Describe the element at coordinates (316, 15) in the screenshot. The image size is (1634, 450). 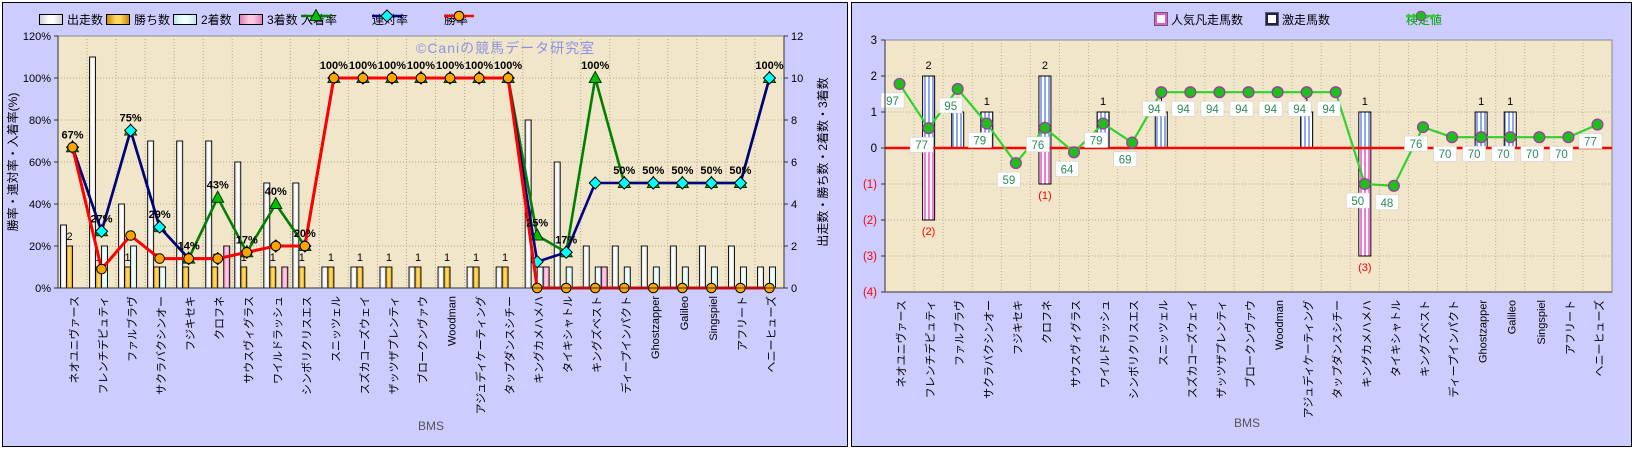
I see `triangle-marker-icon` at that location.